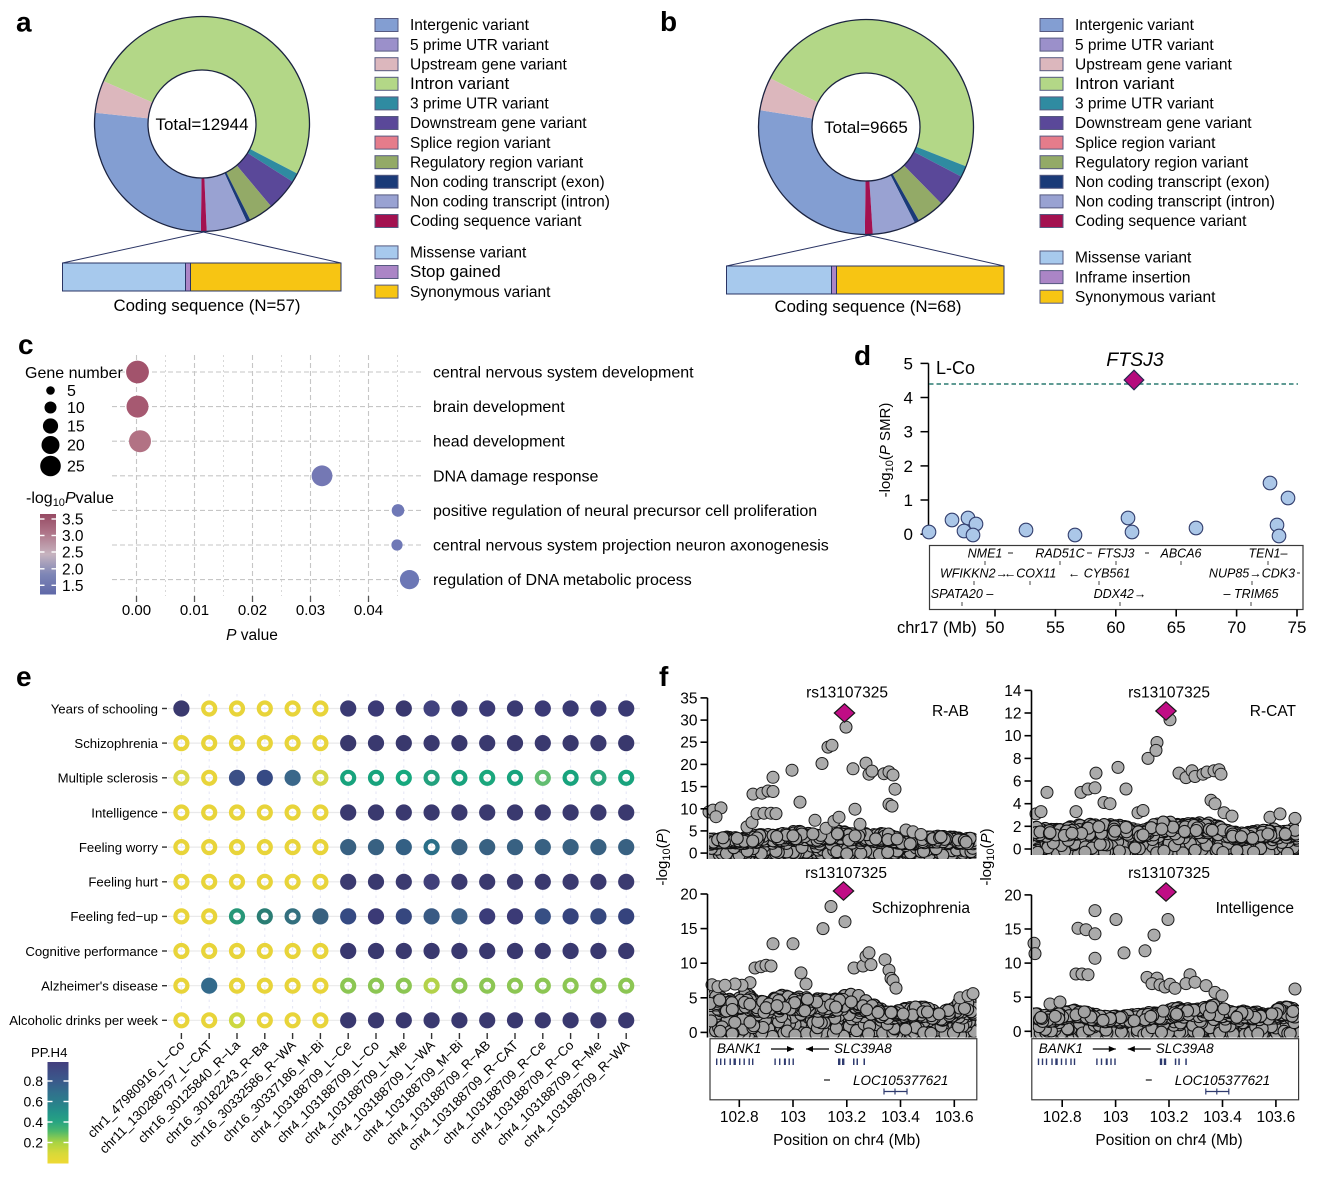 This screenshot has width=1331, height=1179. I want to click on svg-text: -log10(P SMR), so click(886, 450).